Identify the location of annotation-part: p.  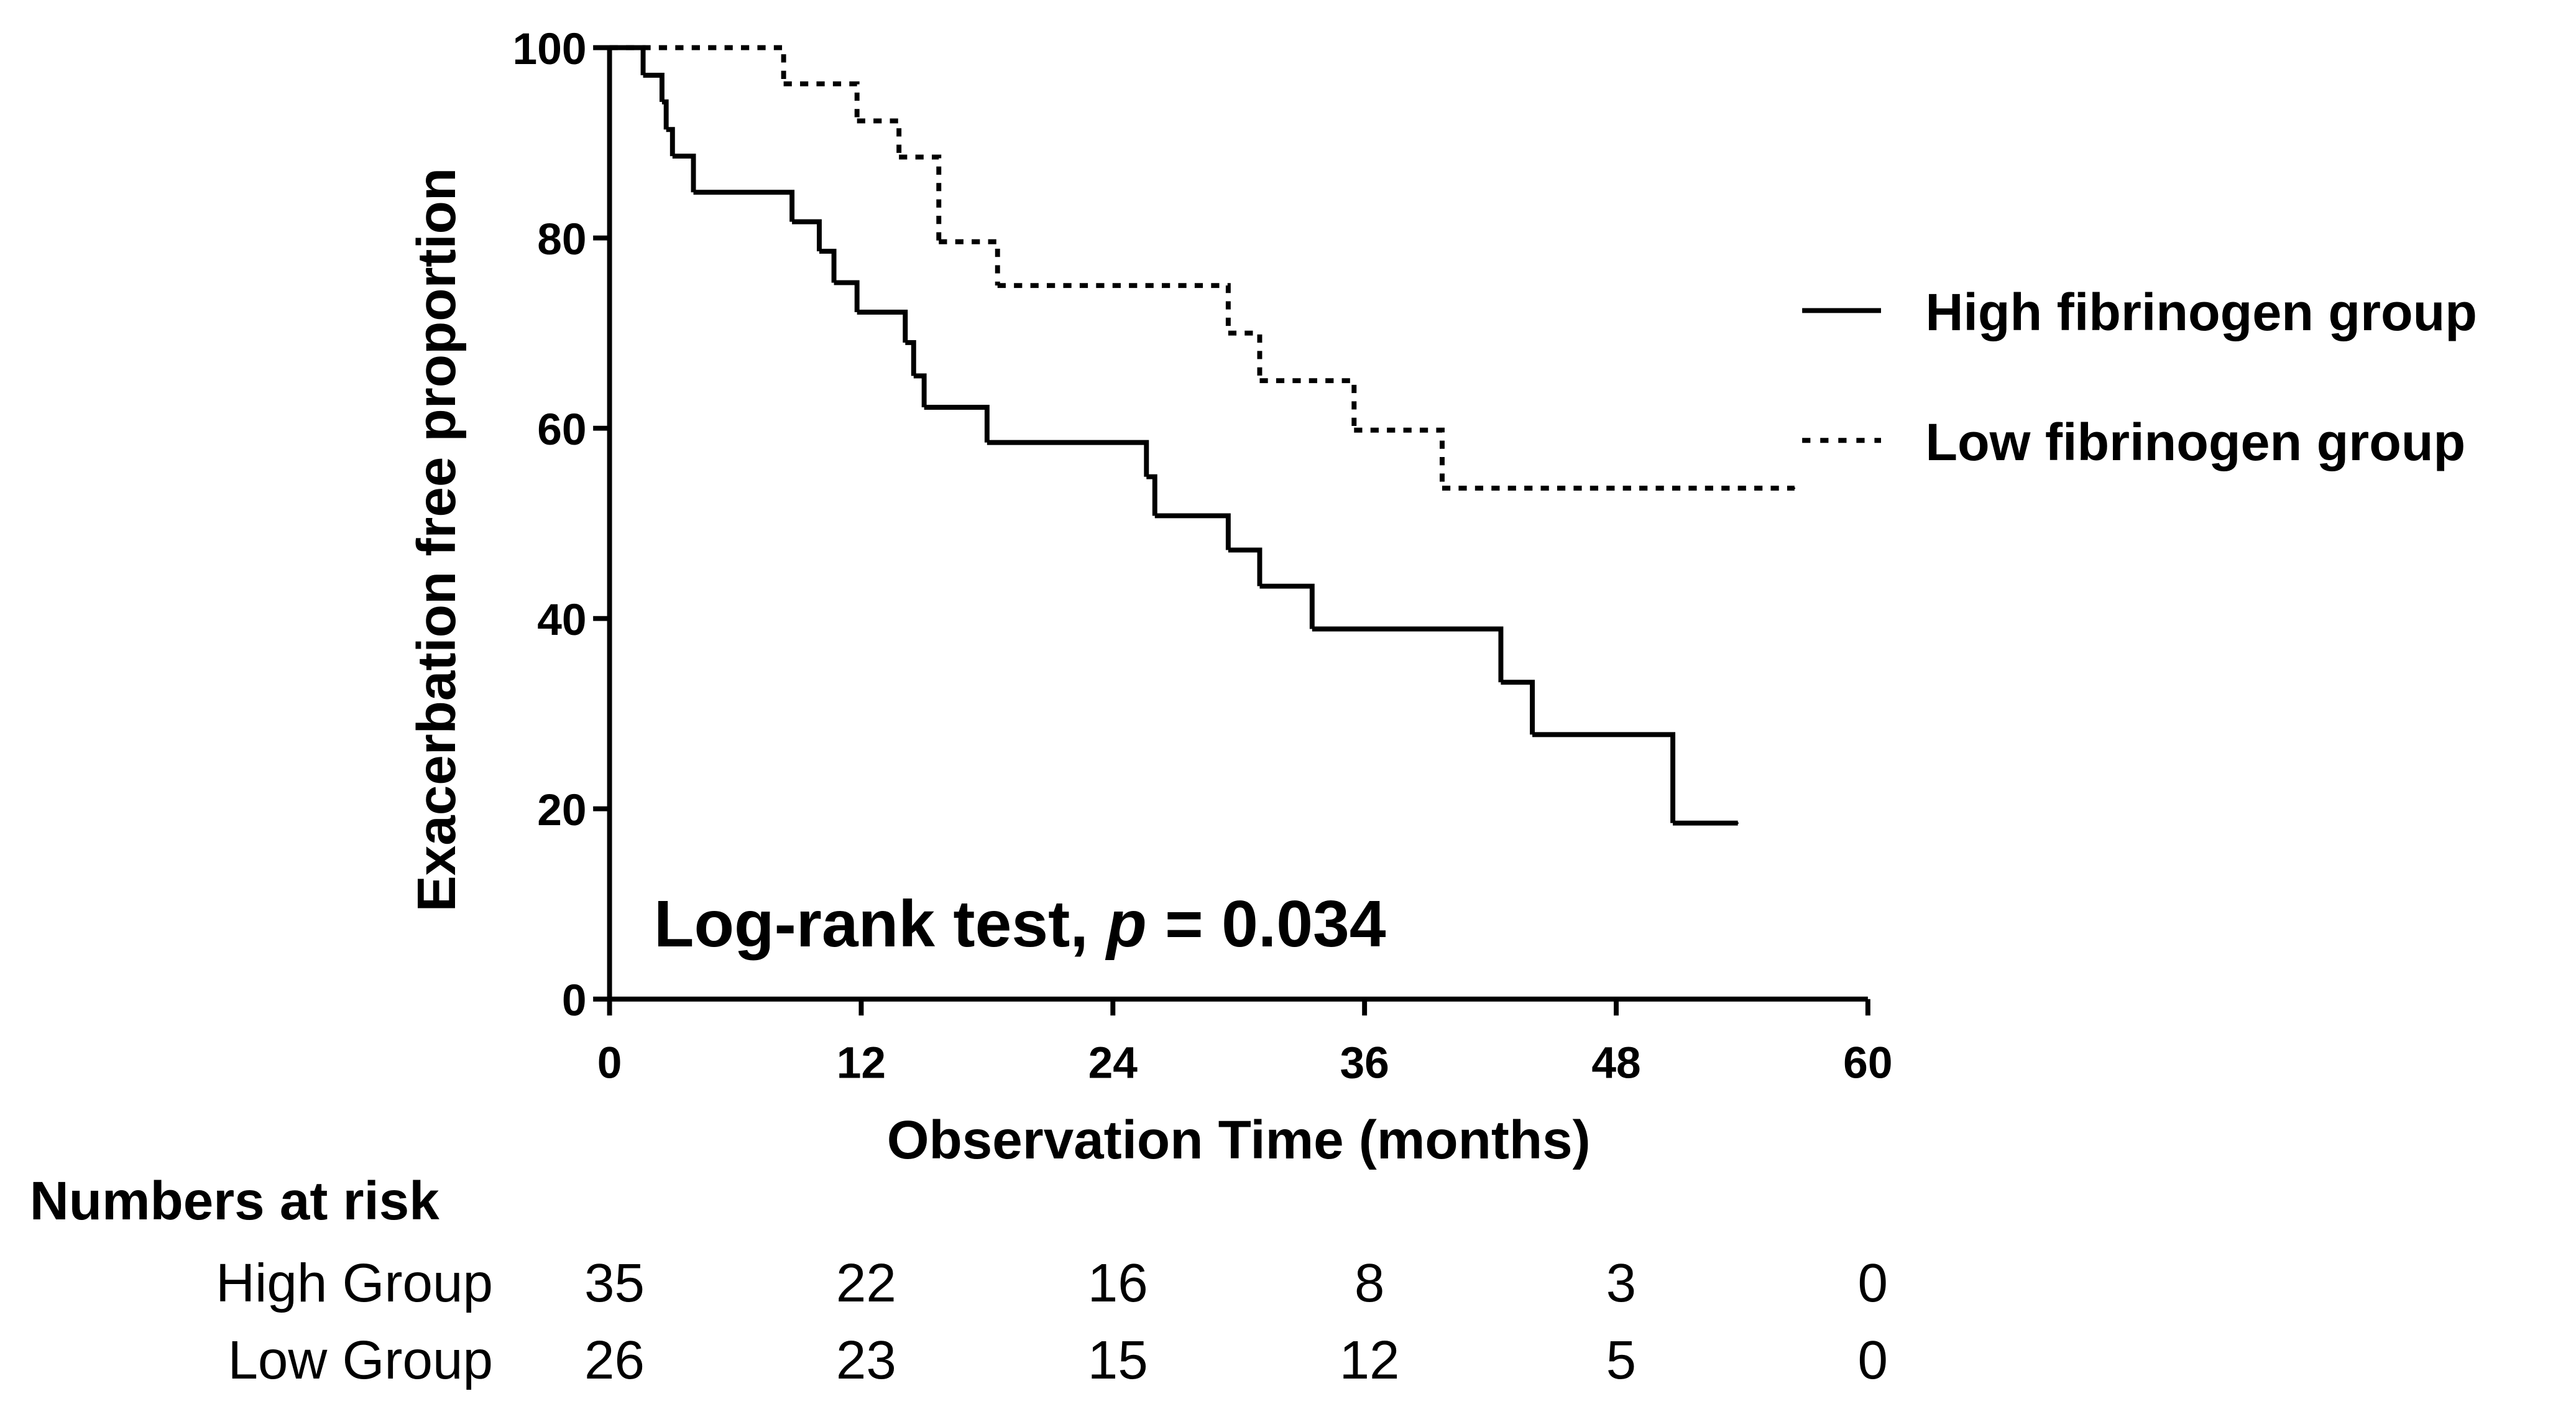
(1126, 924).